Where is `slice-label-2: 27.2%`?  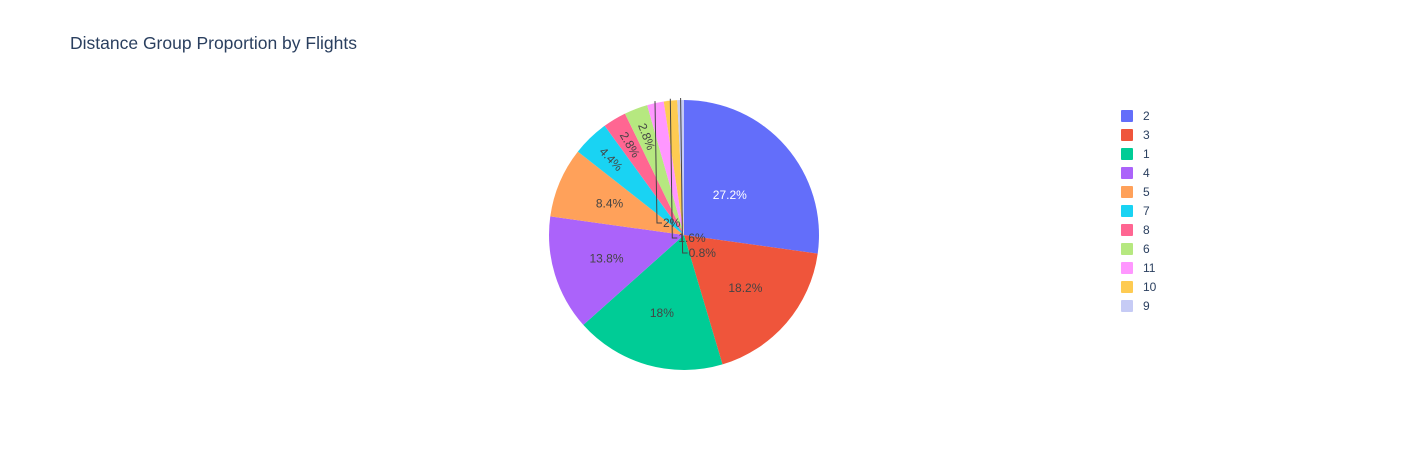
slice-label-2: 27.2% is located at coordinates (730, 195).